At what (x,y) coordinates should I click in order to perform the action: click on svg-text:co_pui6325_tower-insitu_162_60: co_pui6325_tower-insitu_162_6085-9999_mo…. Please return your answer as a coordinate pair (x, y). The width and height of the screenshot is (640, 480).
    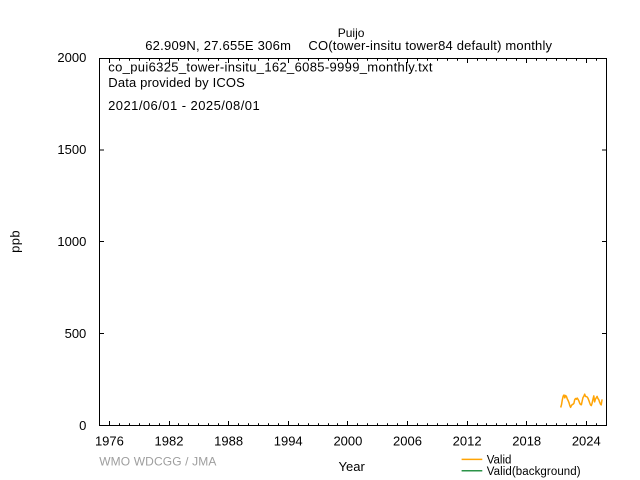
    Looking at the image, I should click on (270, 67).